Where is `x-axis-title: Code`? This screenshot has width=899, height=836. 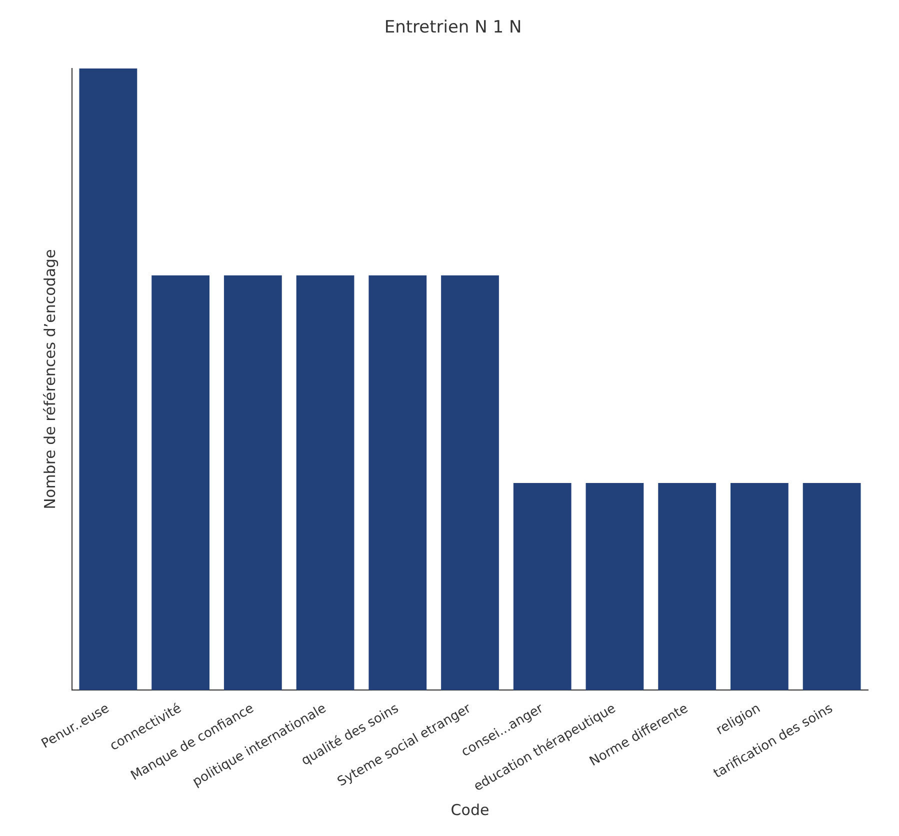
x-axis-title: Code is located at coordinates (470, 809).